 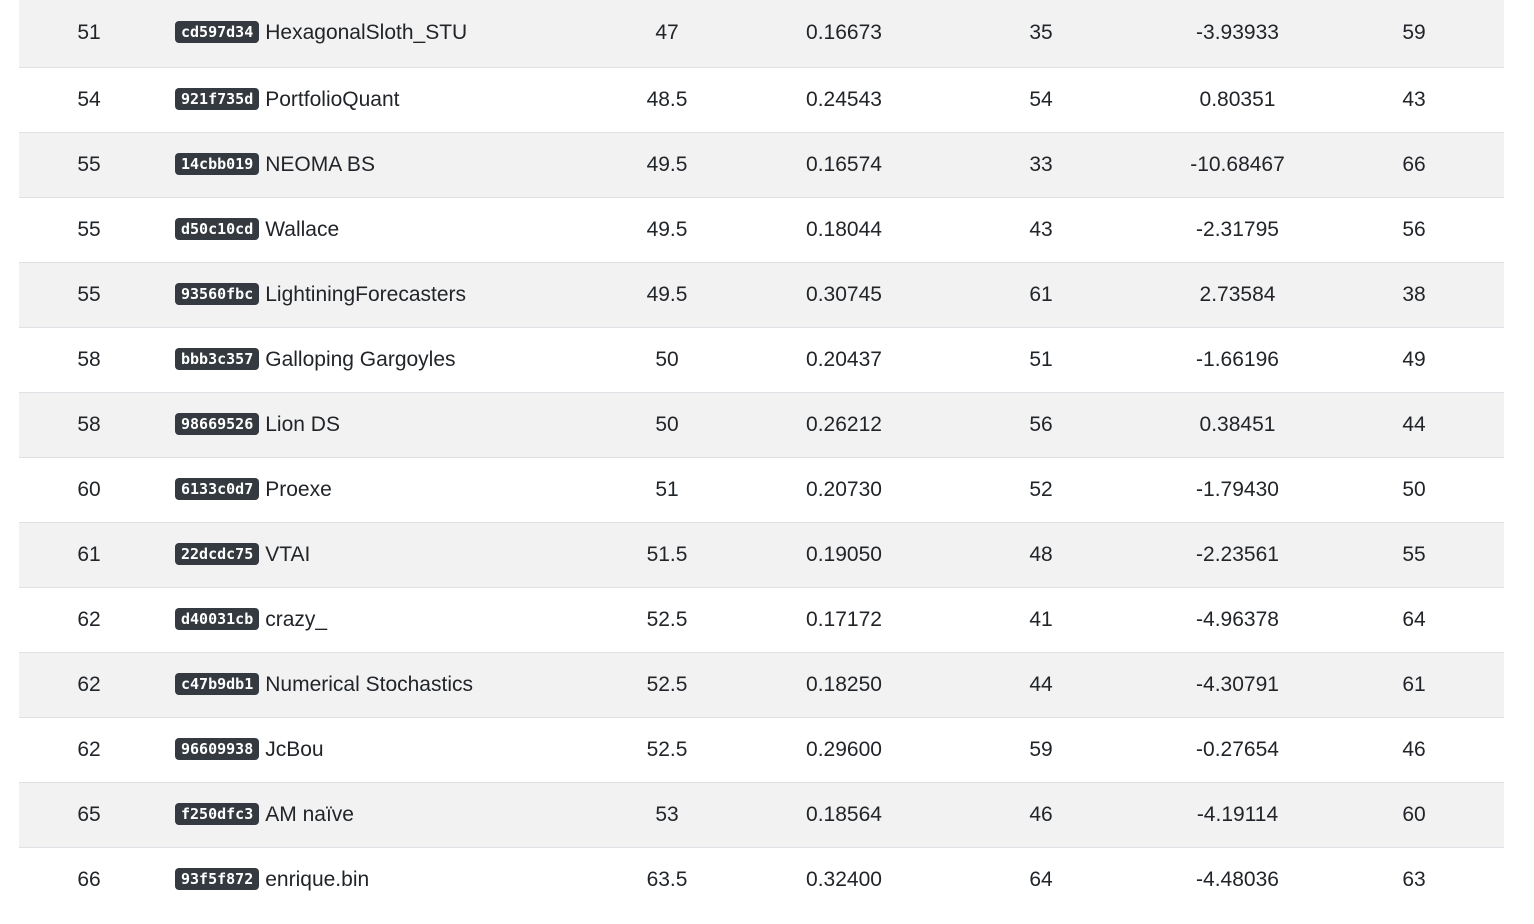 What do you see at coordinates (844, 554) in the screenshot?
I see `metric-1-cell: 0.19050` at bounding box center [844, 554].